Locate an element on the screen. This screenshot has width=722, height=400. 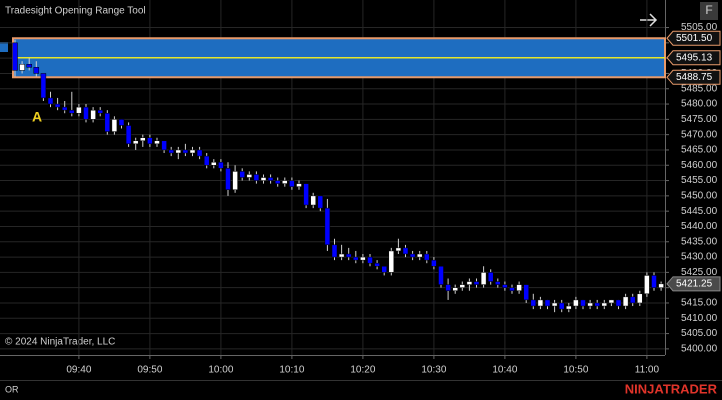
y-tick-label: 5485.00 is located at coordinates (699, 88).